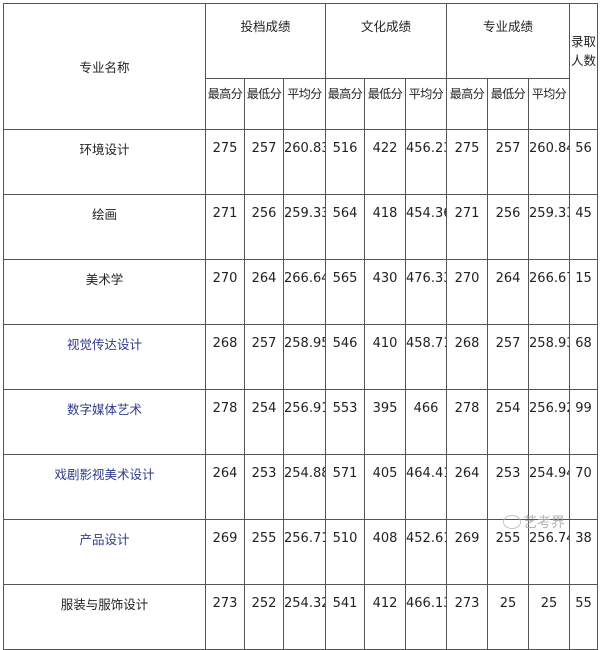 Image resolution: width=600 pixels, height=650 pixels. I want to click on score-cell: 56, so click(584, 162).